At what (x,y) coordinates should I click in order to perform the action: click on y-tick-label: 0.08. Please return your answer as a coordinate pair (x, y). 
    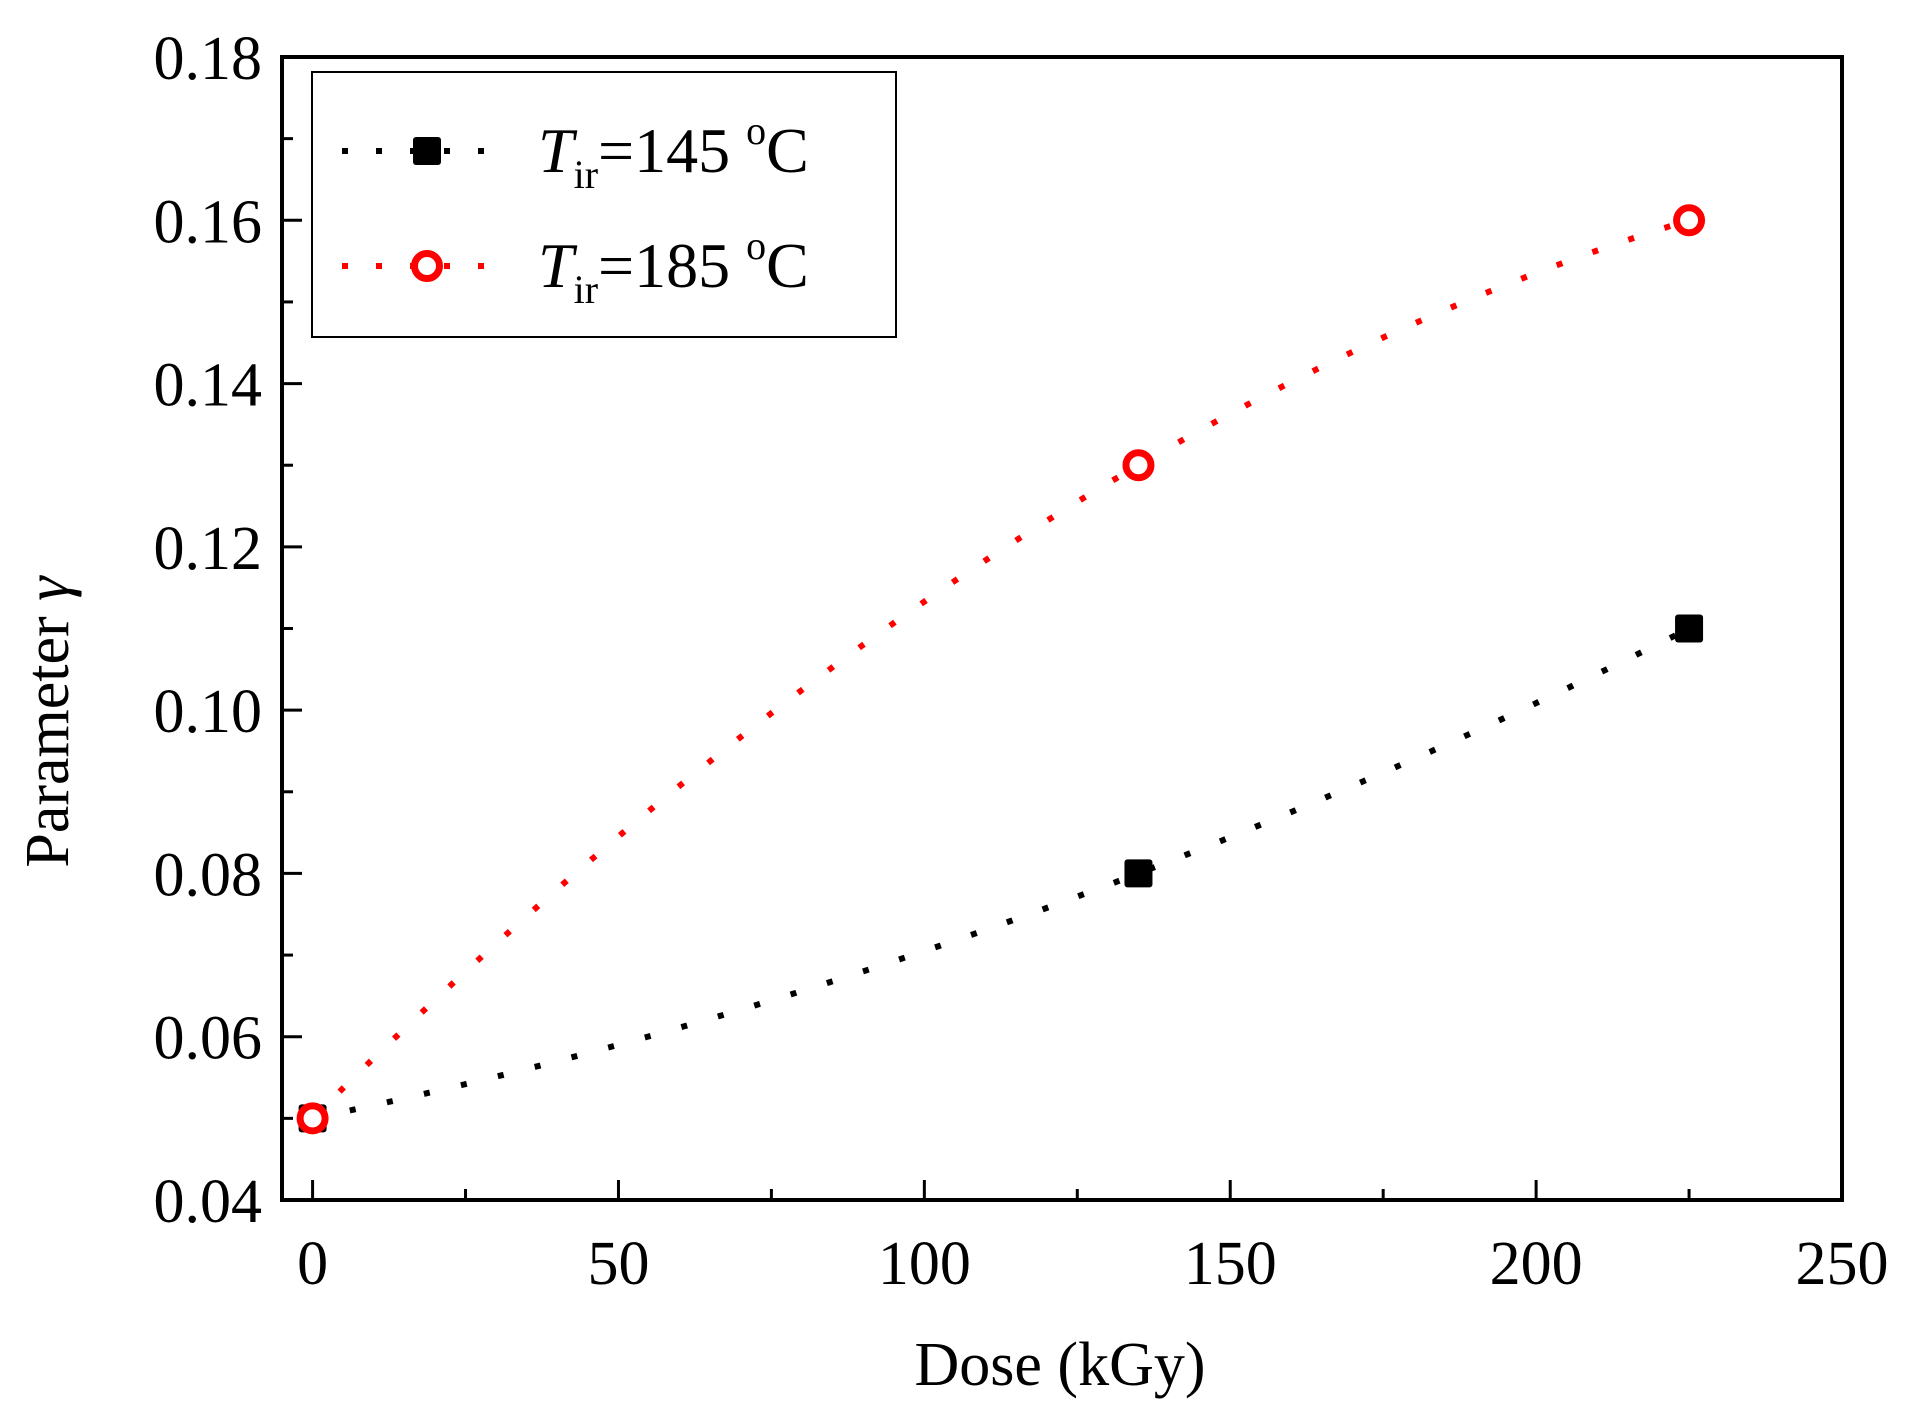
    Looking at the image, I should click on (208, 875).